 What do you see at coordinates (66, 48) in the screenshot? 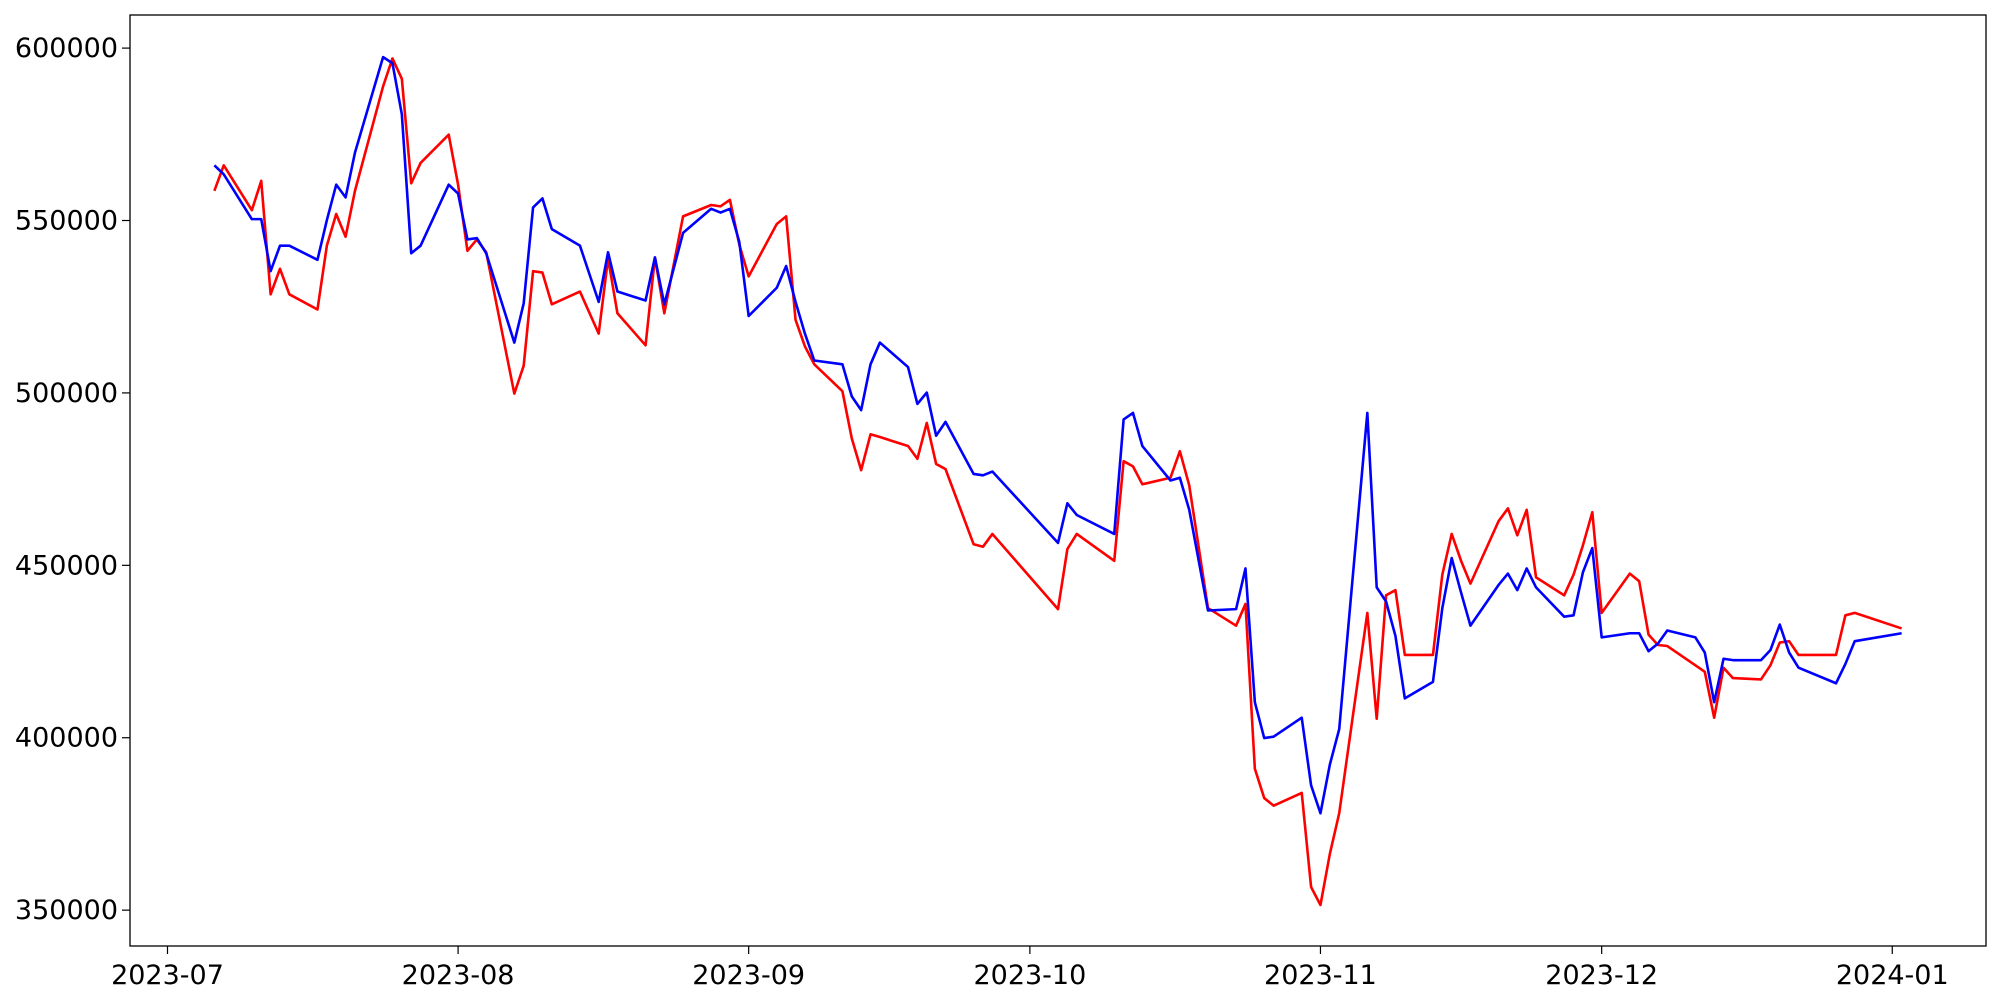
I see `y-tick-label: 600000` at bounding box center [66, 48].